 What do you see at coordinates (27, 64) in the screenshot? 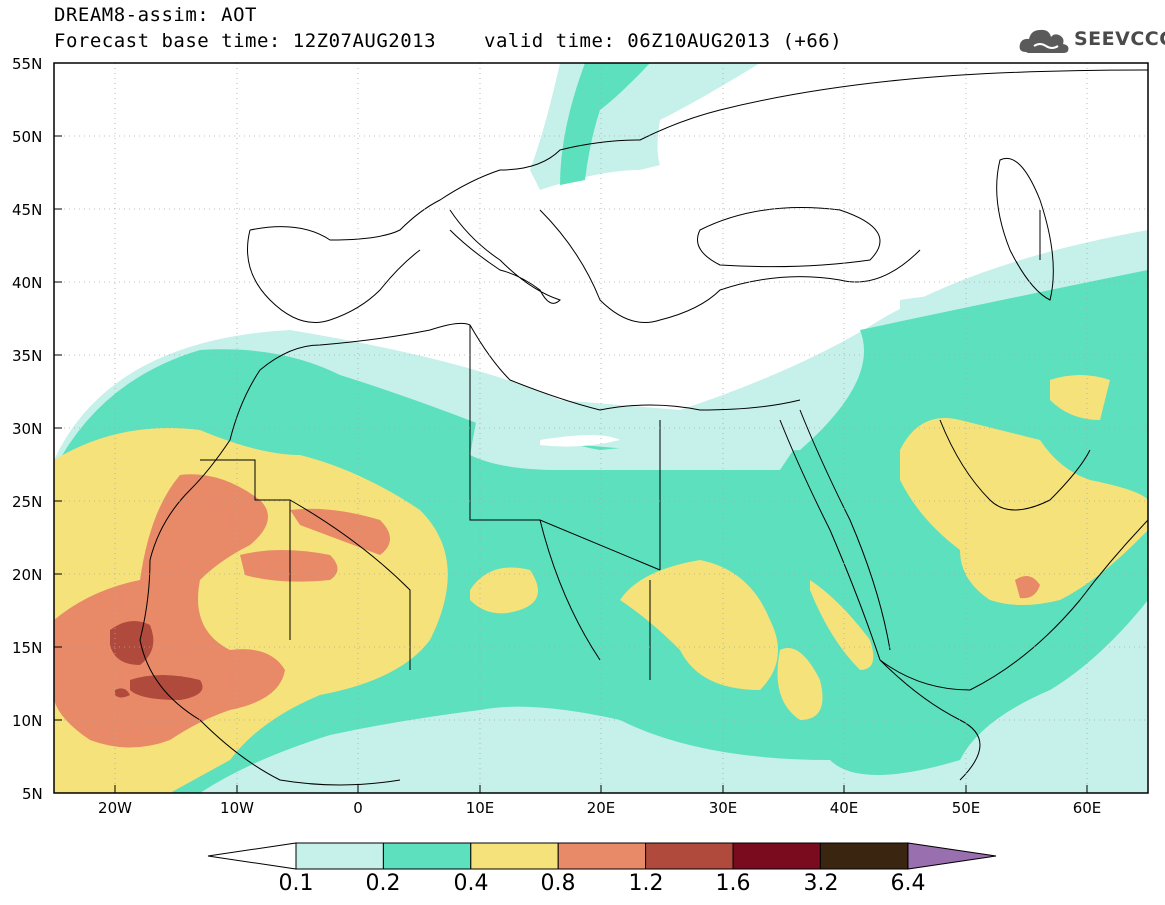
I see `lat-label: 55N` at bounding box center [27, 64].